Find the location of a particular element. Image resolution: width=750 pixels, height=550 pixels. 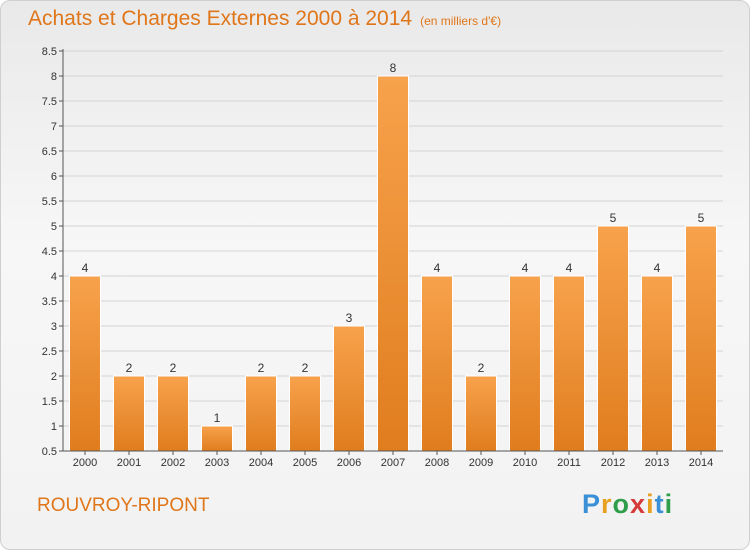

bar-2006 is located at coordinates (349, 388).